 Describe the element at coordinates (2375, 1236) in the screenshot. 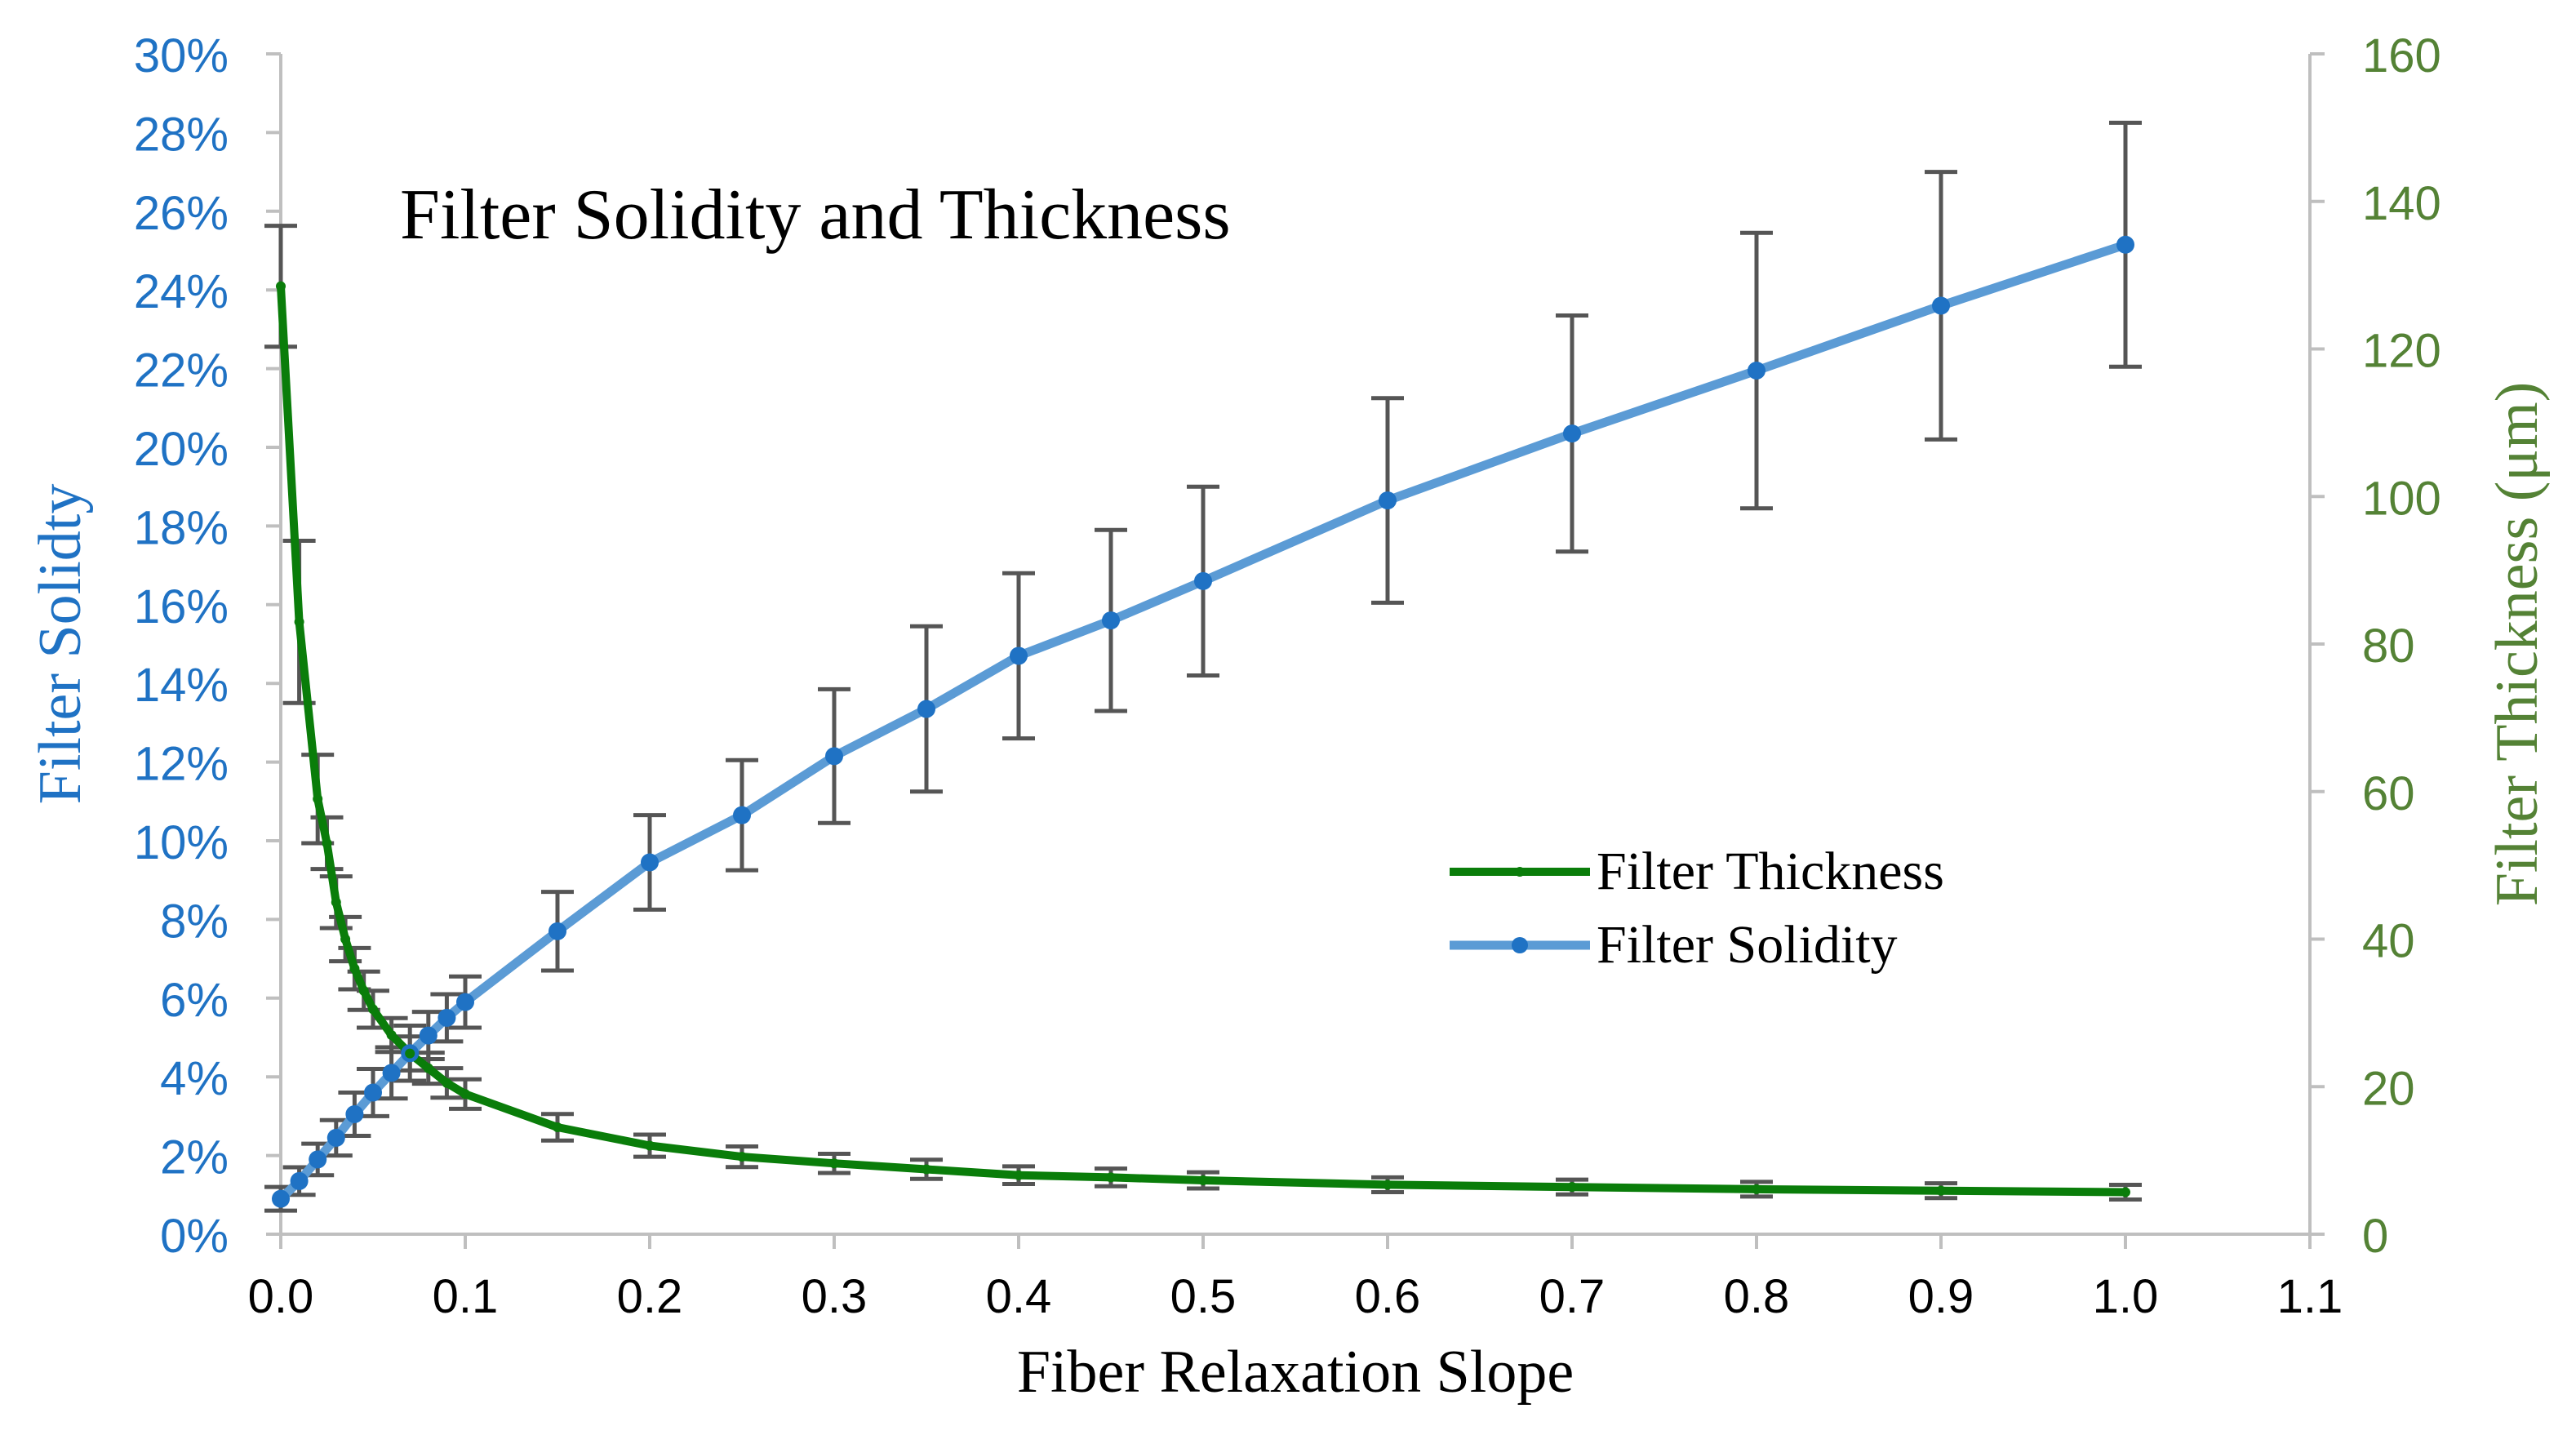

I see `right-tick-label: 0` at that location.